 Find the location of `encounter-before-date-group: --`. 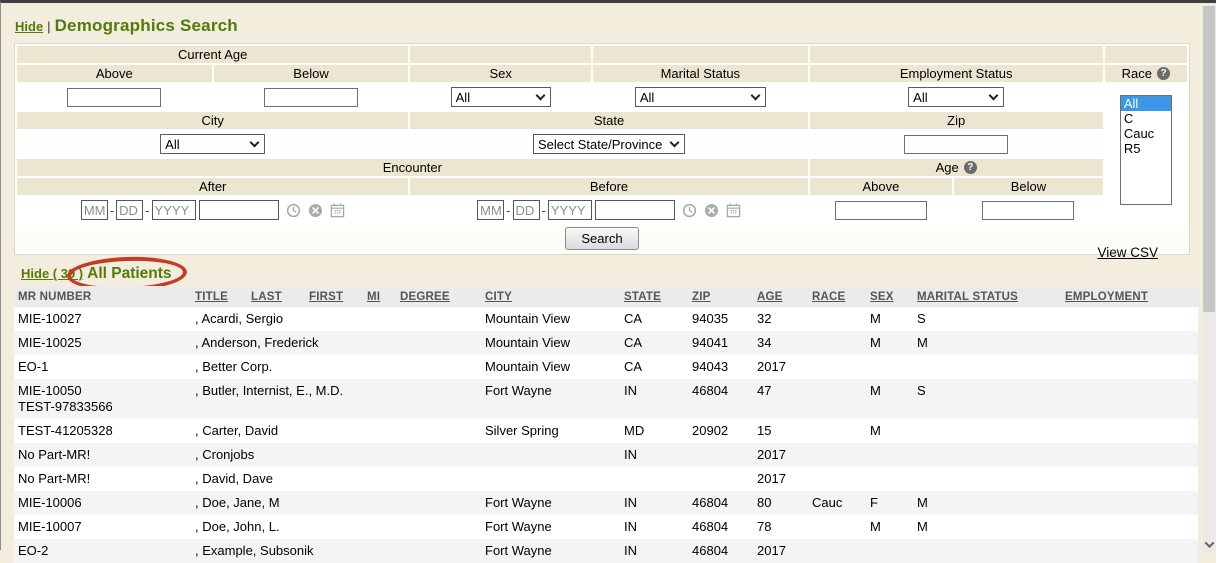

encounter-before-date-group: -- is located at coordinates (609, 210).